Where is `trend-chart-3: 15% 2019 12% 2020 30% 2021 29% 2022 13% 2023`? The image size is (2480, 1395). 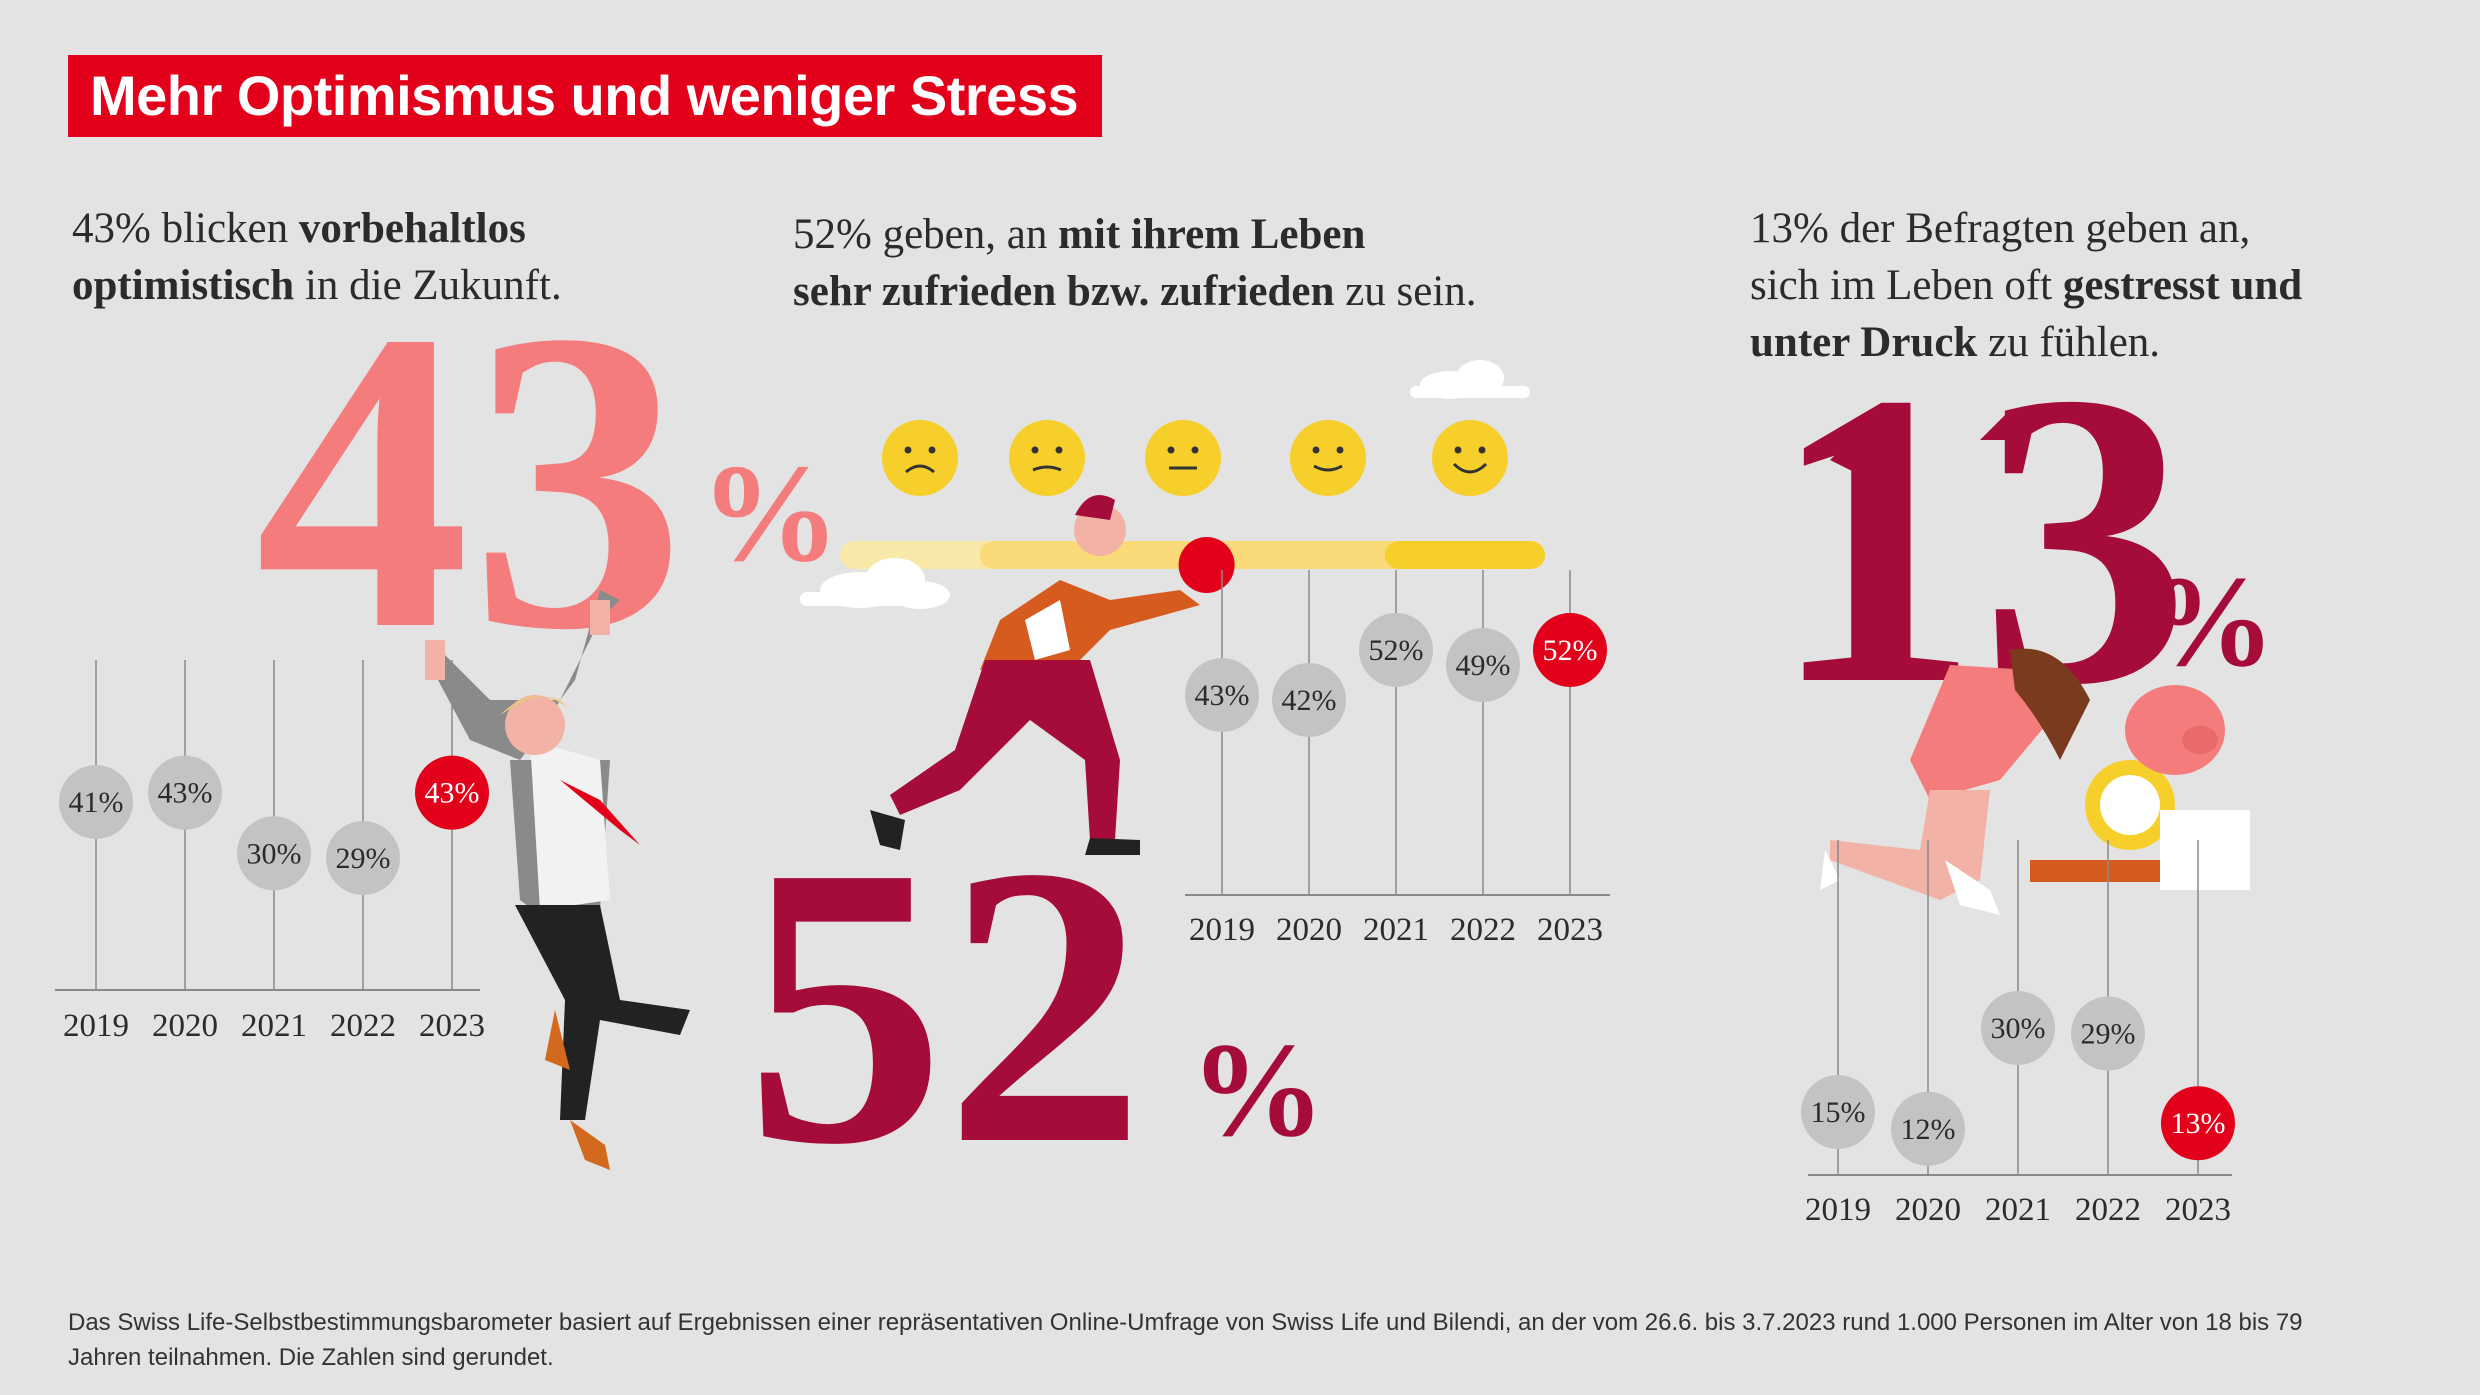 trend-chart-3: 15% 2019 12% 2020 30% 2021 29% 2022 13% 2023 is located at coordinates (2018, 1034).